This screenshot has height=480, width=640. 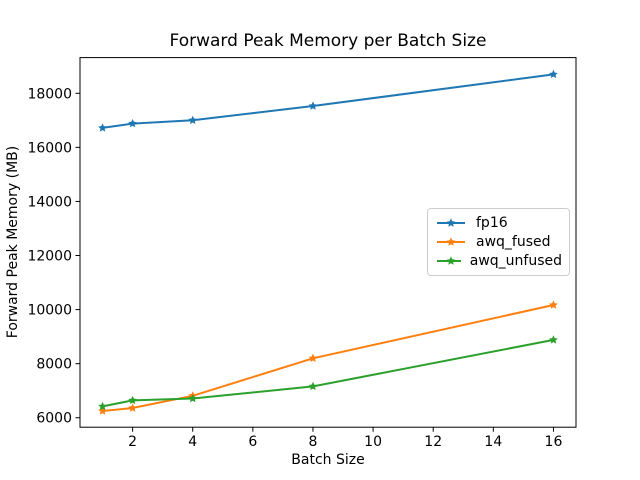 What do you see at coordinates (49, 202) in the screenshot?
I see `y-tick-label: 14000` at bounding box center [49, 202].